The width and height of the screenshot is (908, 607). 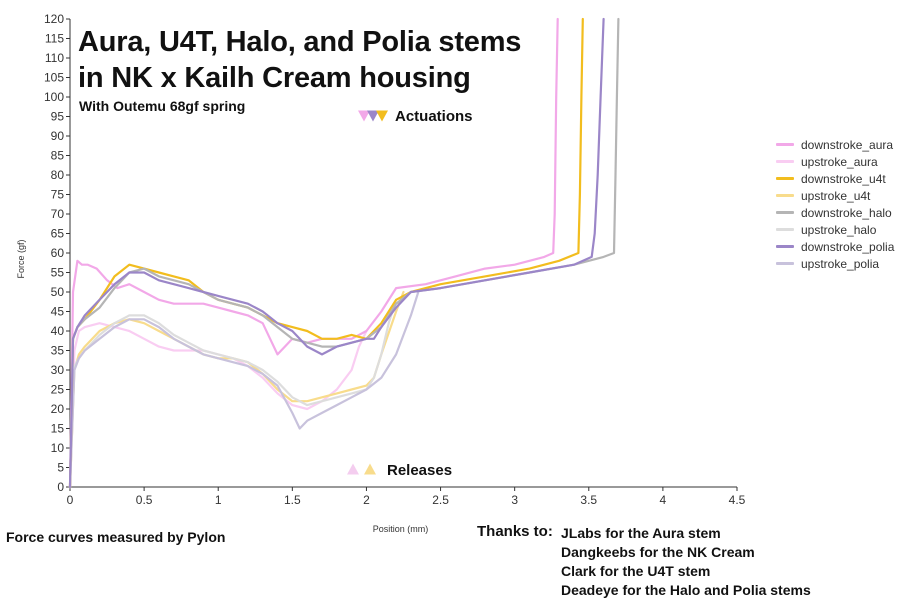 What do you see at coordinates (366, 500) in the screenshot?
I see `x-tick-label: 2` at bounding box center [366, 500].